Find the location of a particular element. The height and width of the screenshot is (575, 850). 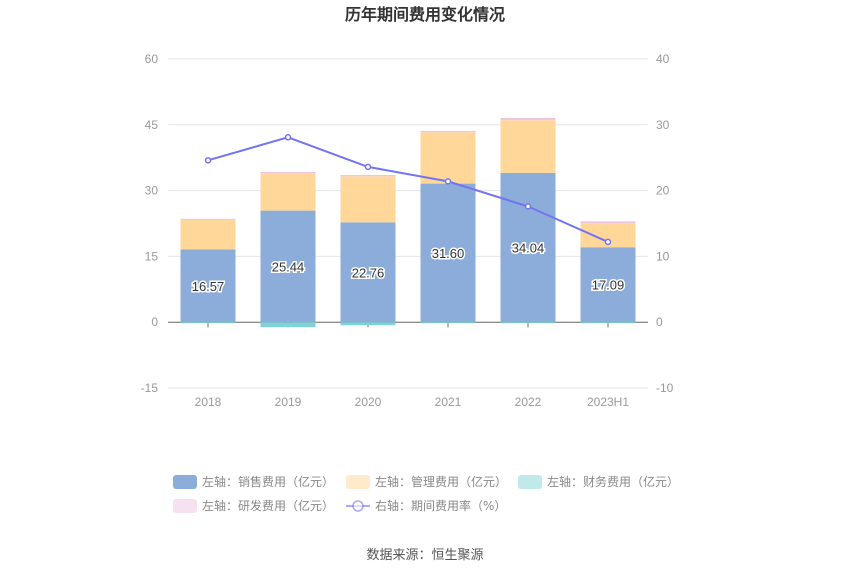

legend-item: 左轴：研发费用（亿元） is located at coordinates (268, 505).